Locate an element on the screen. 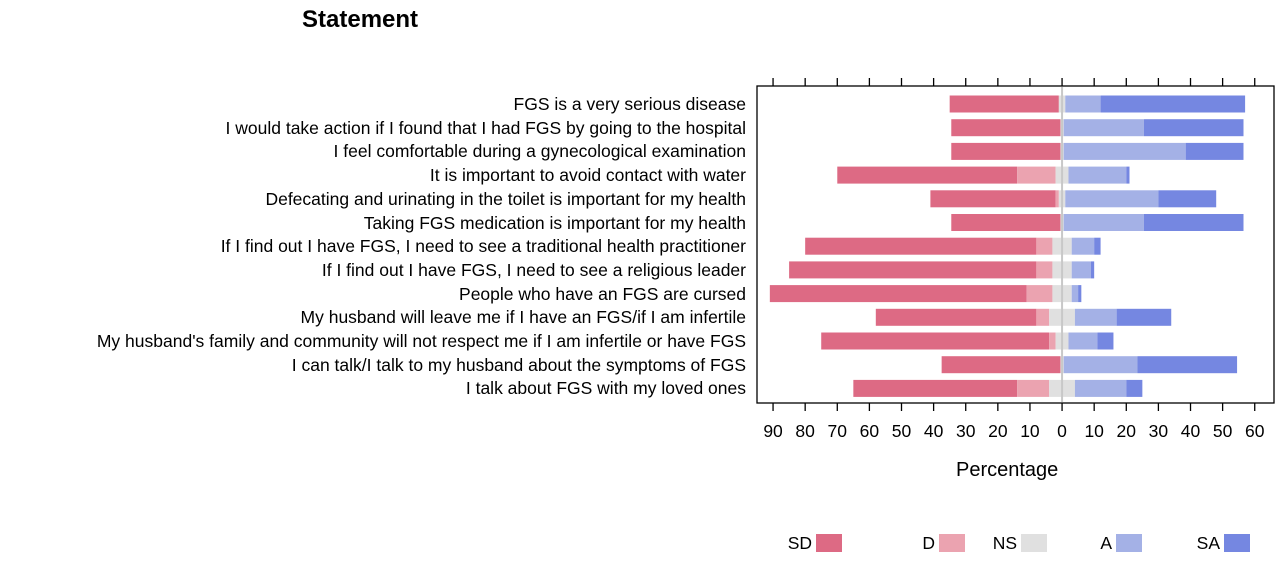 The height and width of the screenshot is (562, 1280). statement-label: People who have an FGS are cursed is located at coordinates (602, 293).